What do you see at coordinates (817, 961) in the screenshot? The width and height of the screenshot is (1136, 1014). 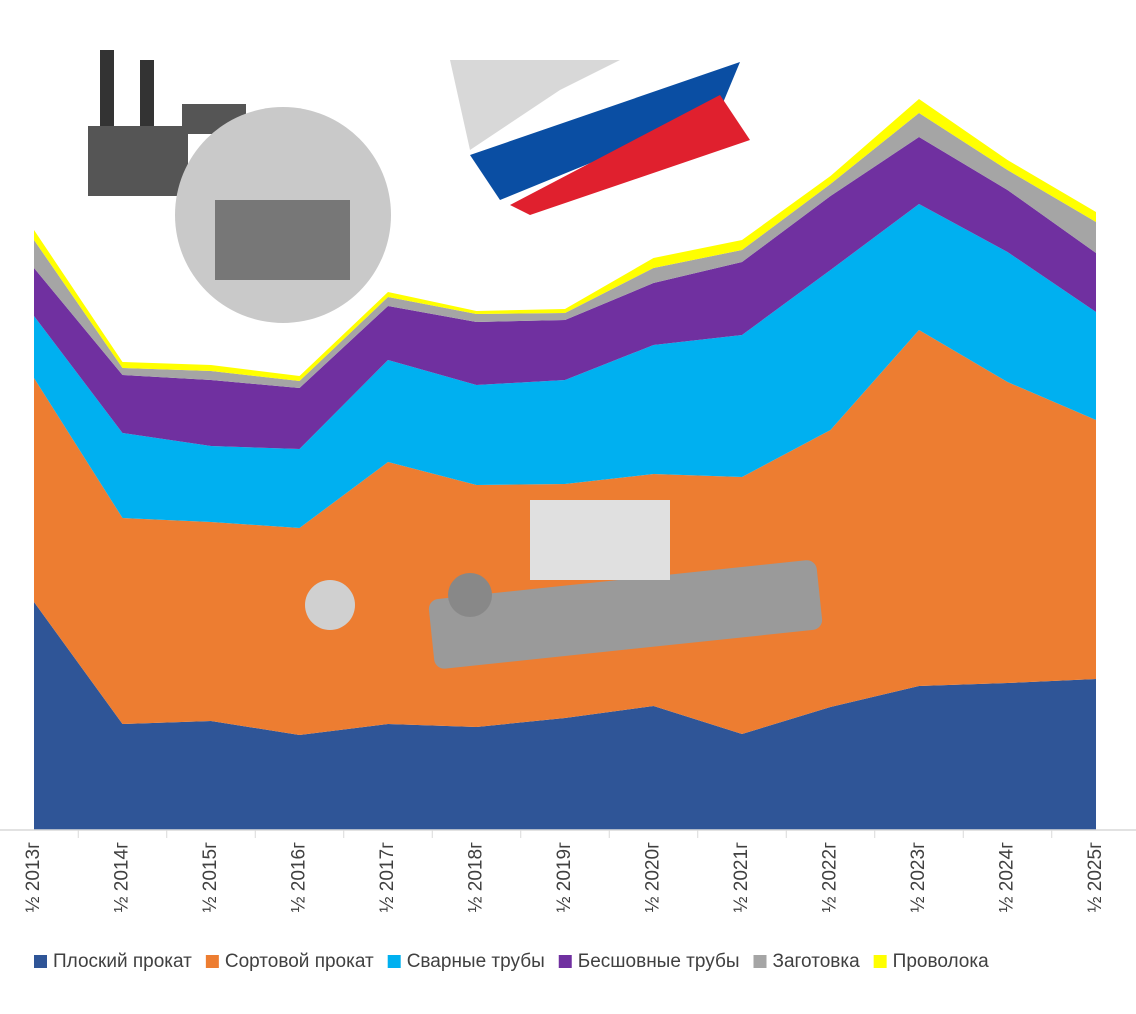 I see `legend-label: Заготовка` at bounding box center [817, 961].